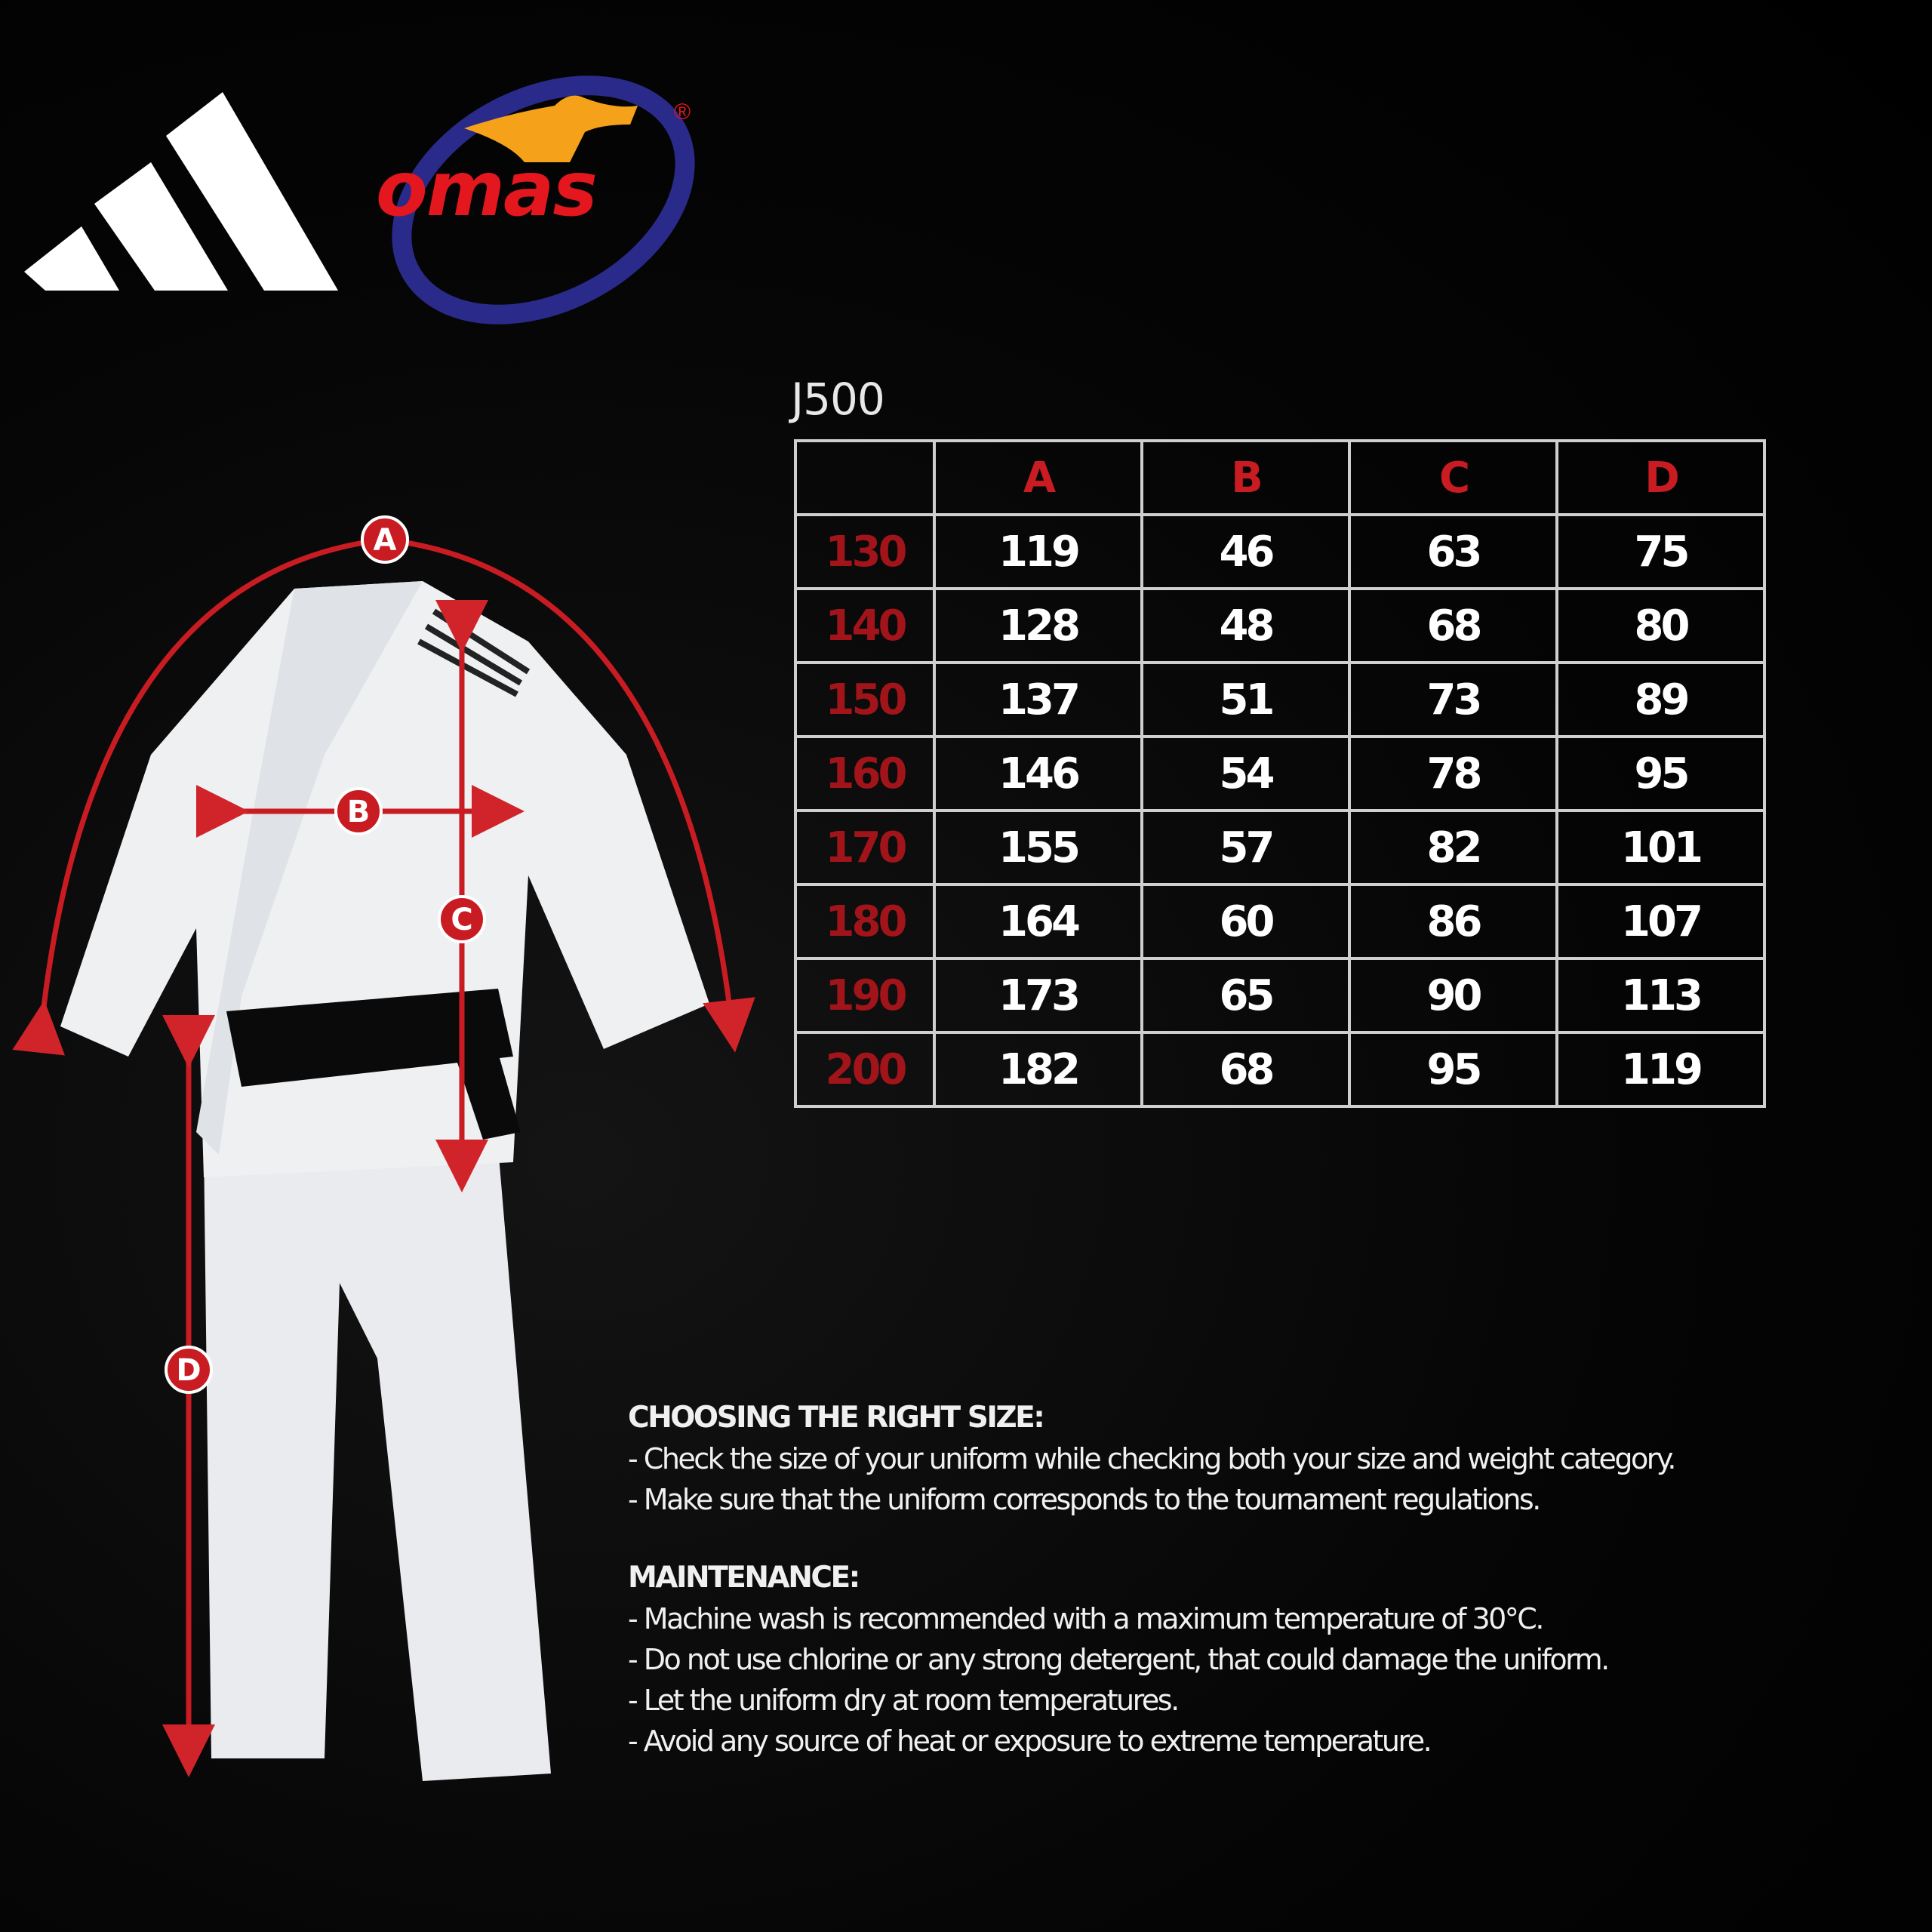  Describe the element at coordinates (1038, 847) in the screenshot. I see `value-cell: 155` at that location.